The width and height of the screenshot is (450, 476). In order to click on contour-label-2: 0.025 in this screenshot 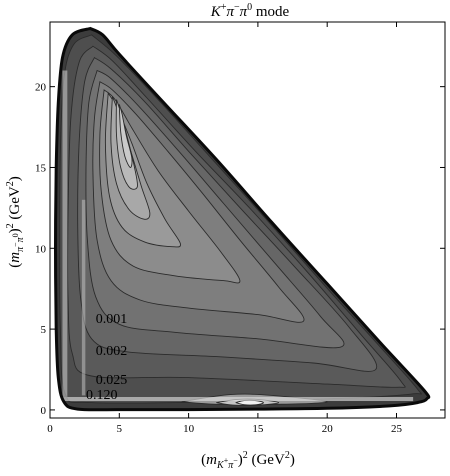, I will do `click(112, 380)`.